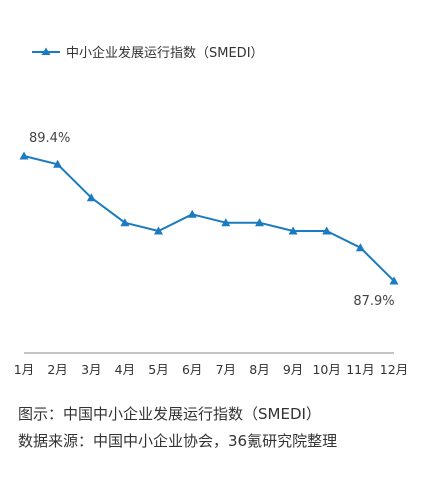  Describe the element at coordinates (165, 53) in the screenshot. I see `legend-series-label: 中小企业发展运行指数（SMEDI）` at that location.